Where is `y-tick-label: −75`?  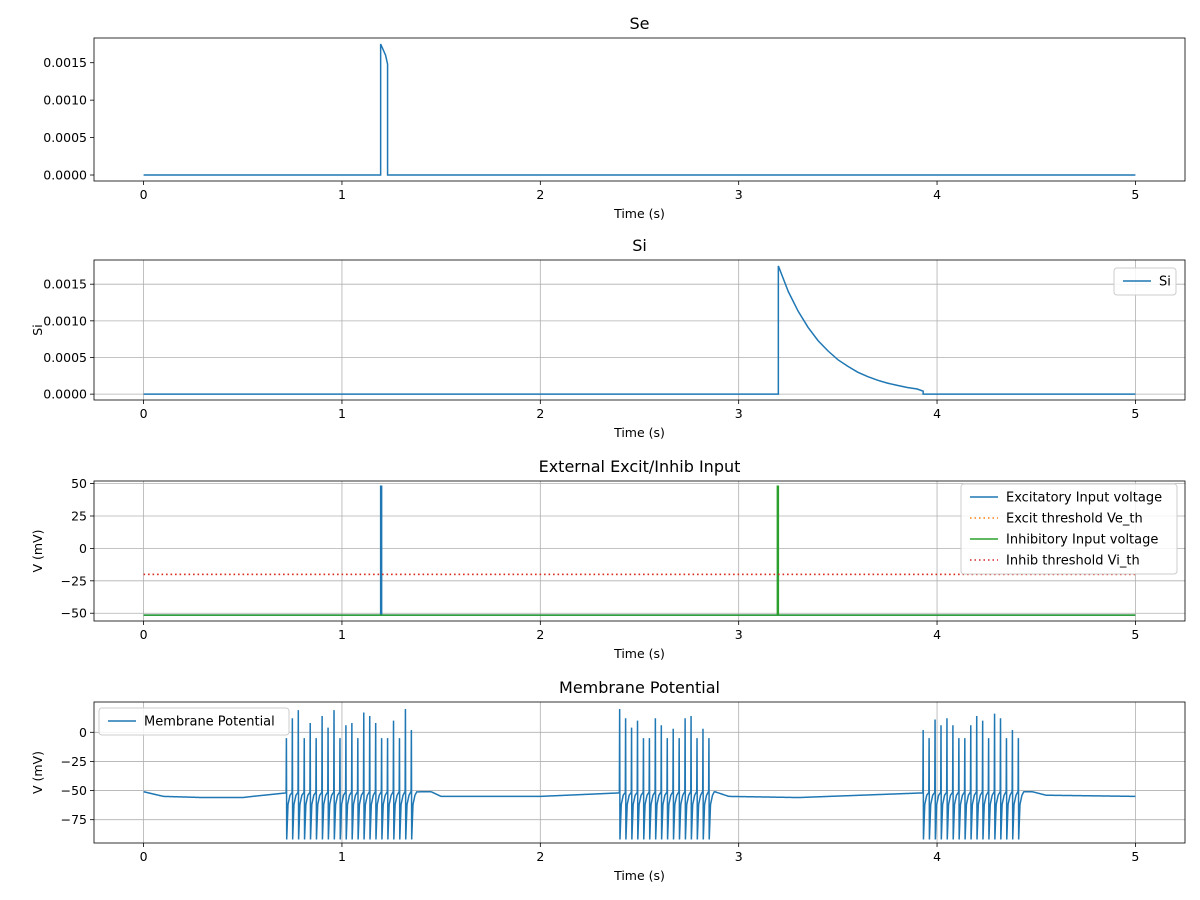 y-tick-label: −75 is located at coordinates (74, 819).